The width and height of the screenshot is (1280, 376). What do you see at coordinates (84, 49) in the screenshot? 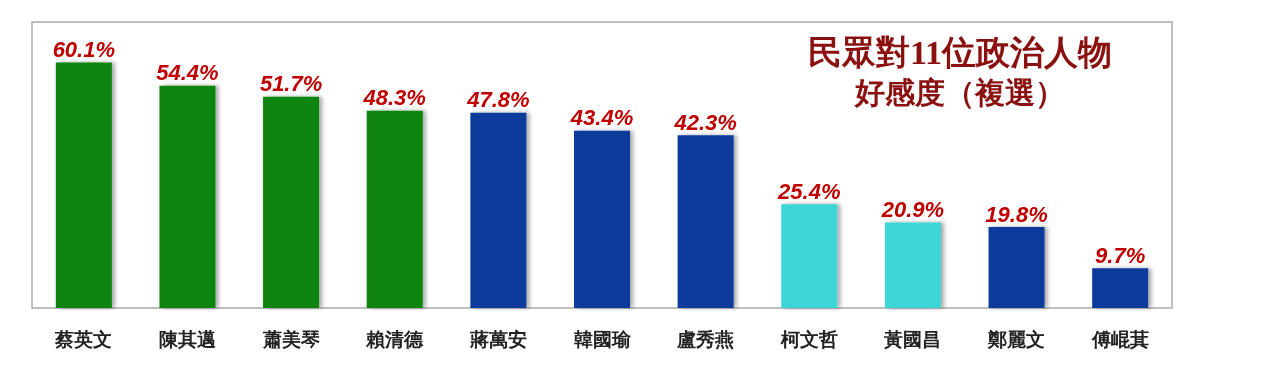
I see `data-label: 60.1%` at bounding box center [84, 49].